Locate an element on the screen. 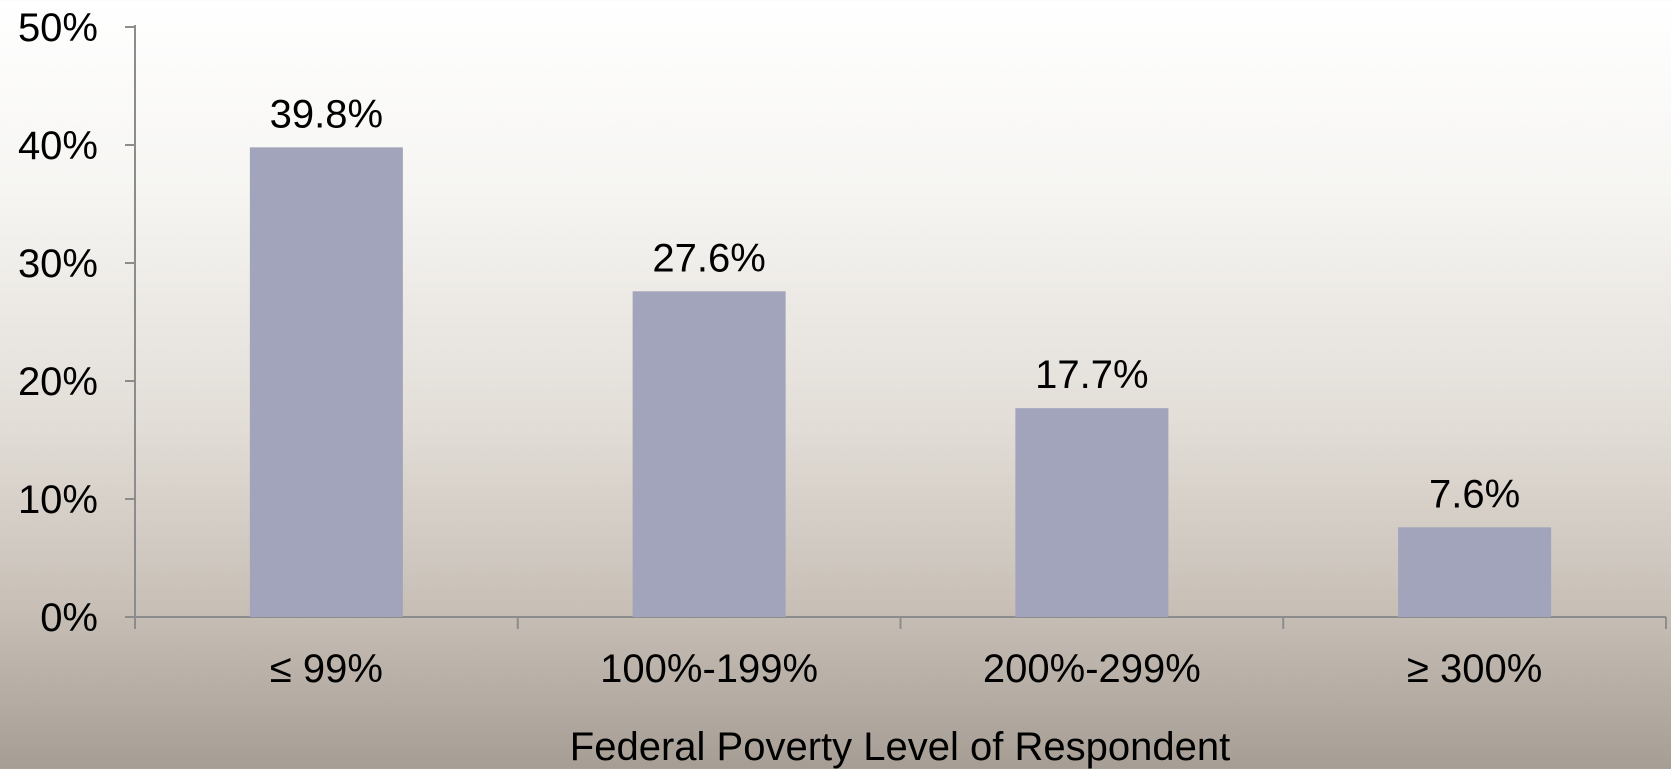  y-tick-label: 10% is located at coordinates (58, 500).